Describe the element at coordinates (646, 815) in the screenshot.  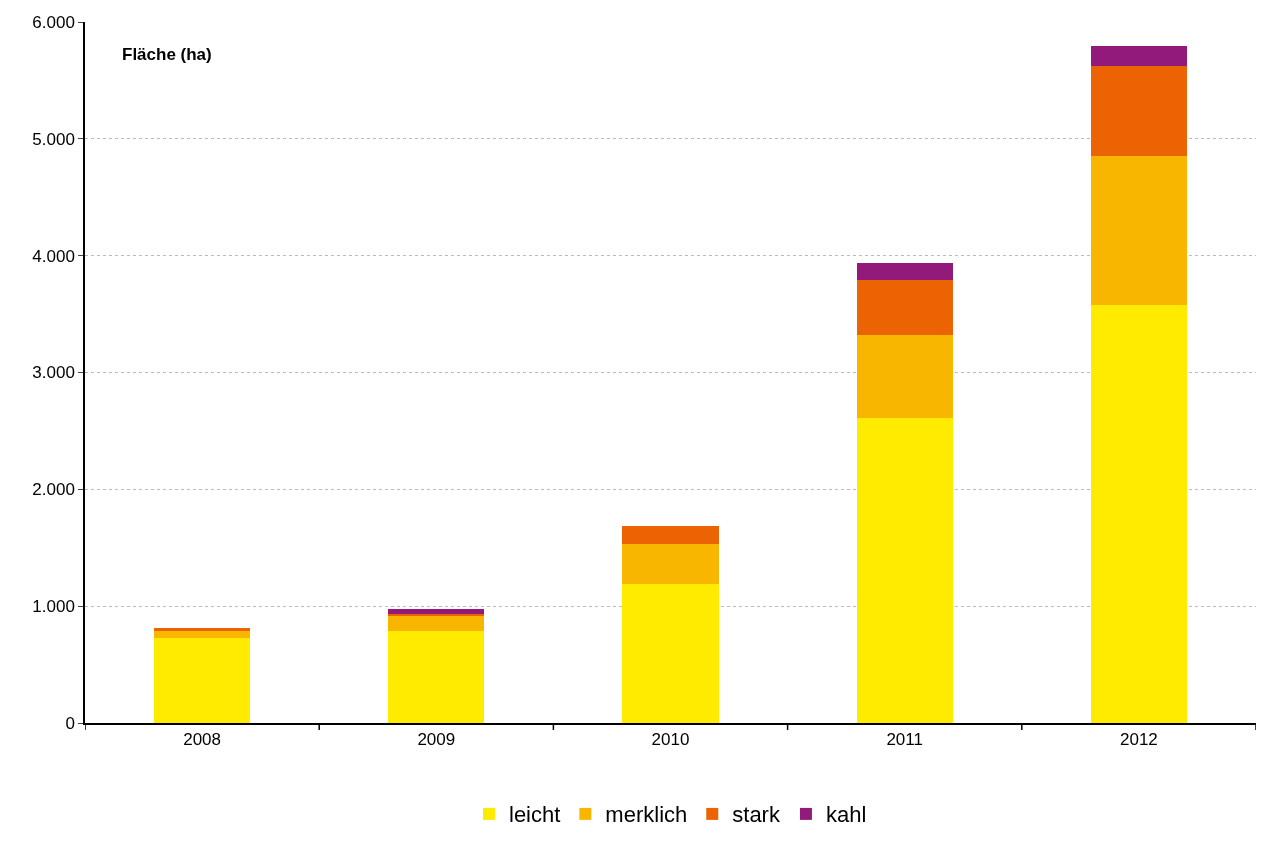
I see `legend-label: merklich` at that location.